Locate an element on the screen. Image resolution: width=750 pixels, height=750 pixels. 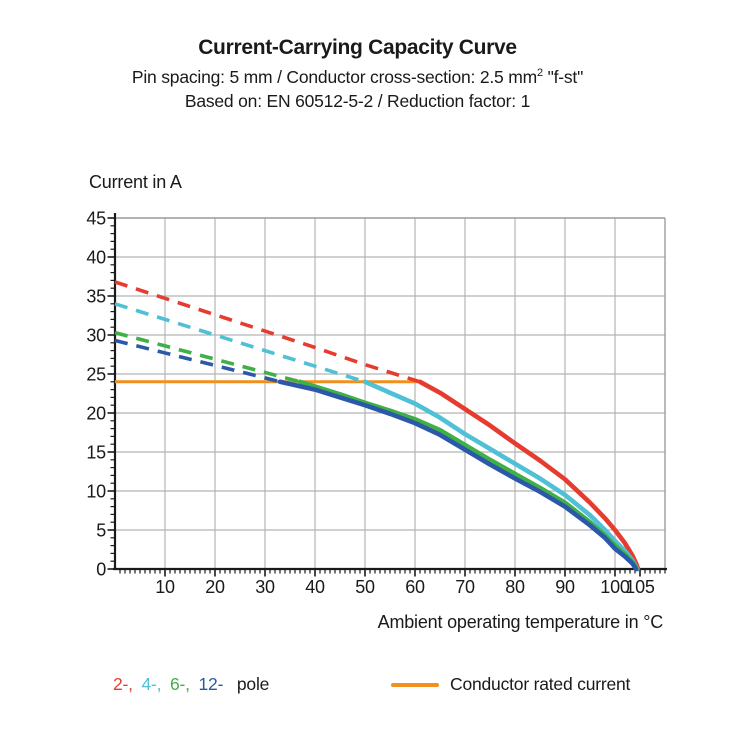
series-solid-2-pole is located at coordinates (529, 475).